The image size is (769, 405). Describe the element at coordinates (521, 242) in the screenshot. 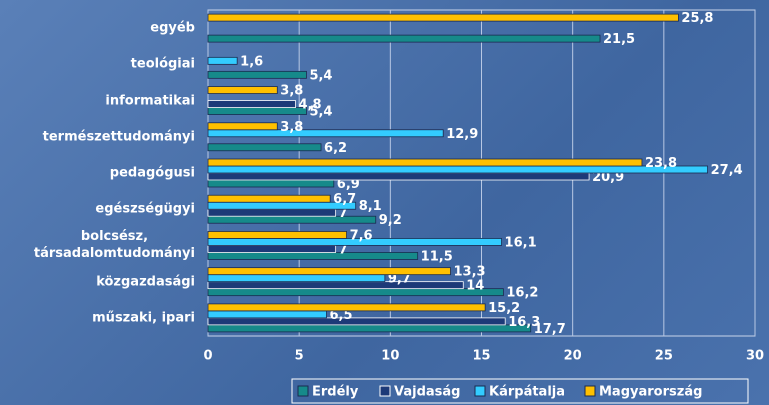

I see `value-label: 16,1` at that location.